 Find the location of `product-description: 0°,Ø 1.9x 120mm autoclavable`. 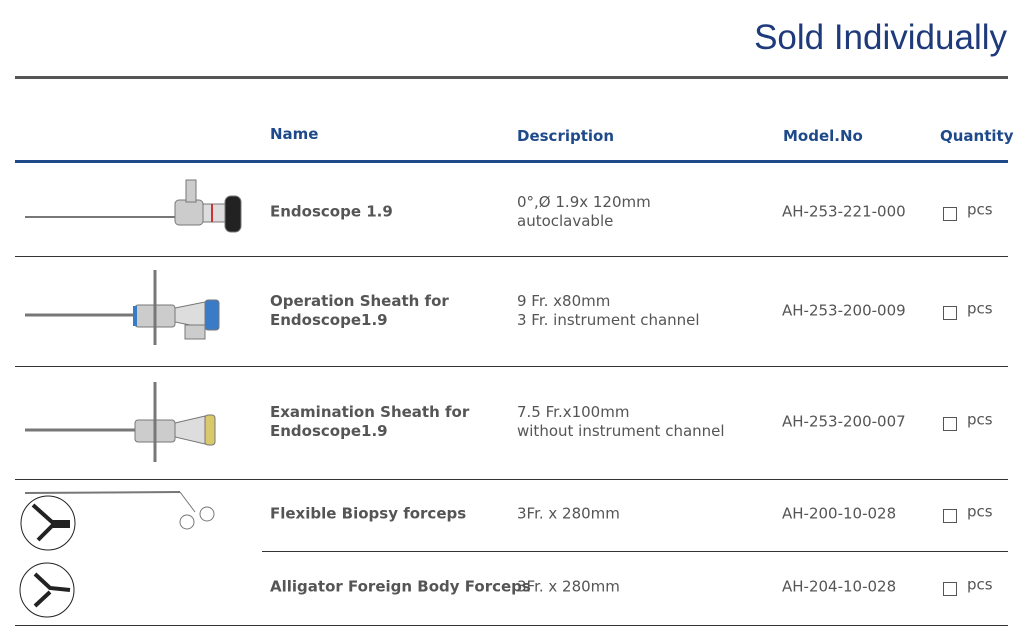

product-description: 0°,Ø 1.9x 120mm autoclavable is located at coordinates (584, 212).